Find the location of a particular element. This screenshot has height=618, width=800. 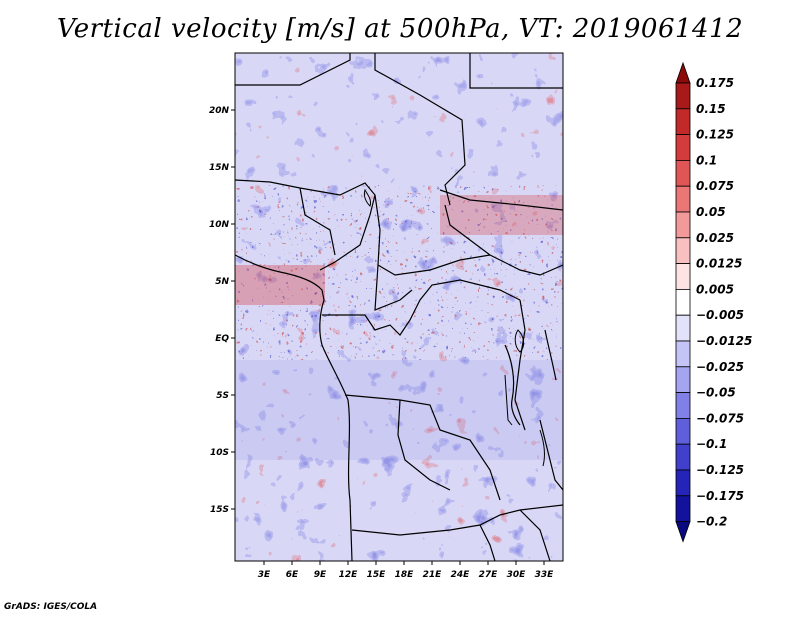

lat-label: 20N is located at coordinates (219, 111).